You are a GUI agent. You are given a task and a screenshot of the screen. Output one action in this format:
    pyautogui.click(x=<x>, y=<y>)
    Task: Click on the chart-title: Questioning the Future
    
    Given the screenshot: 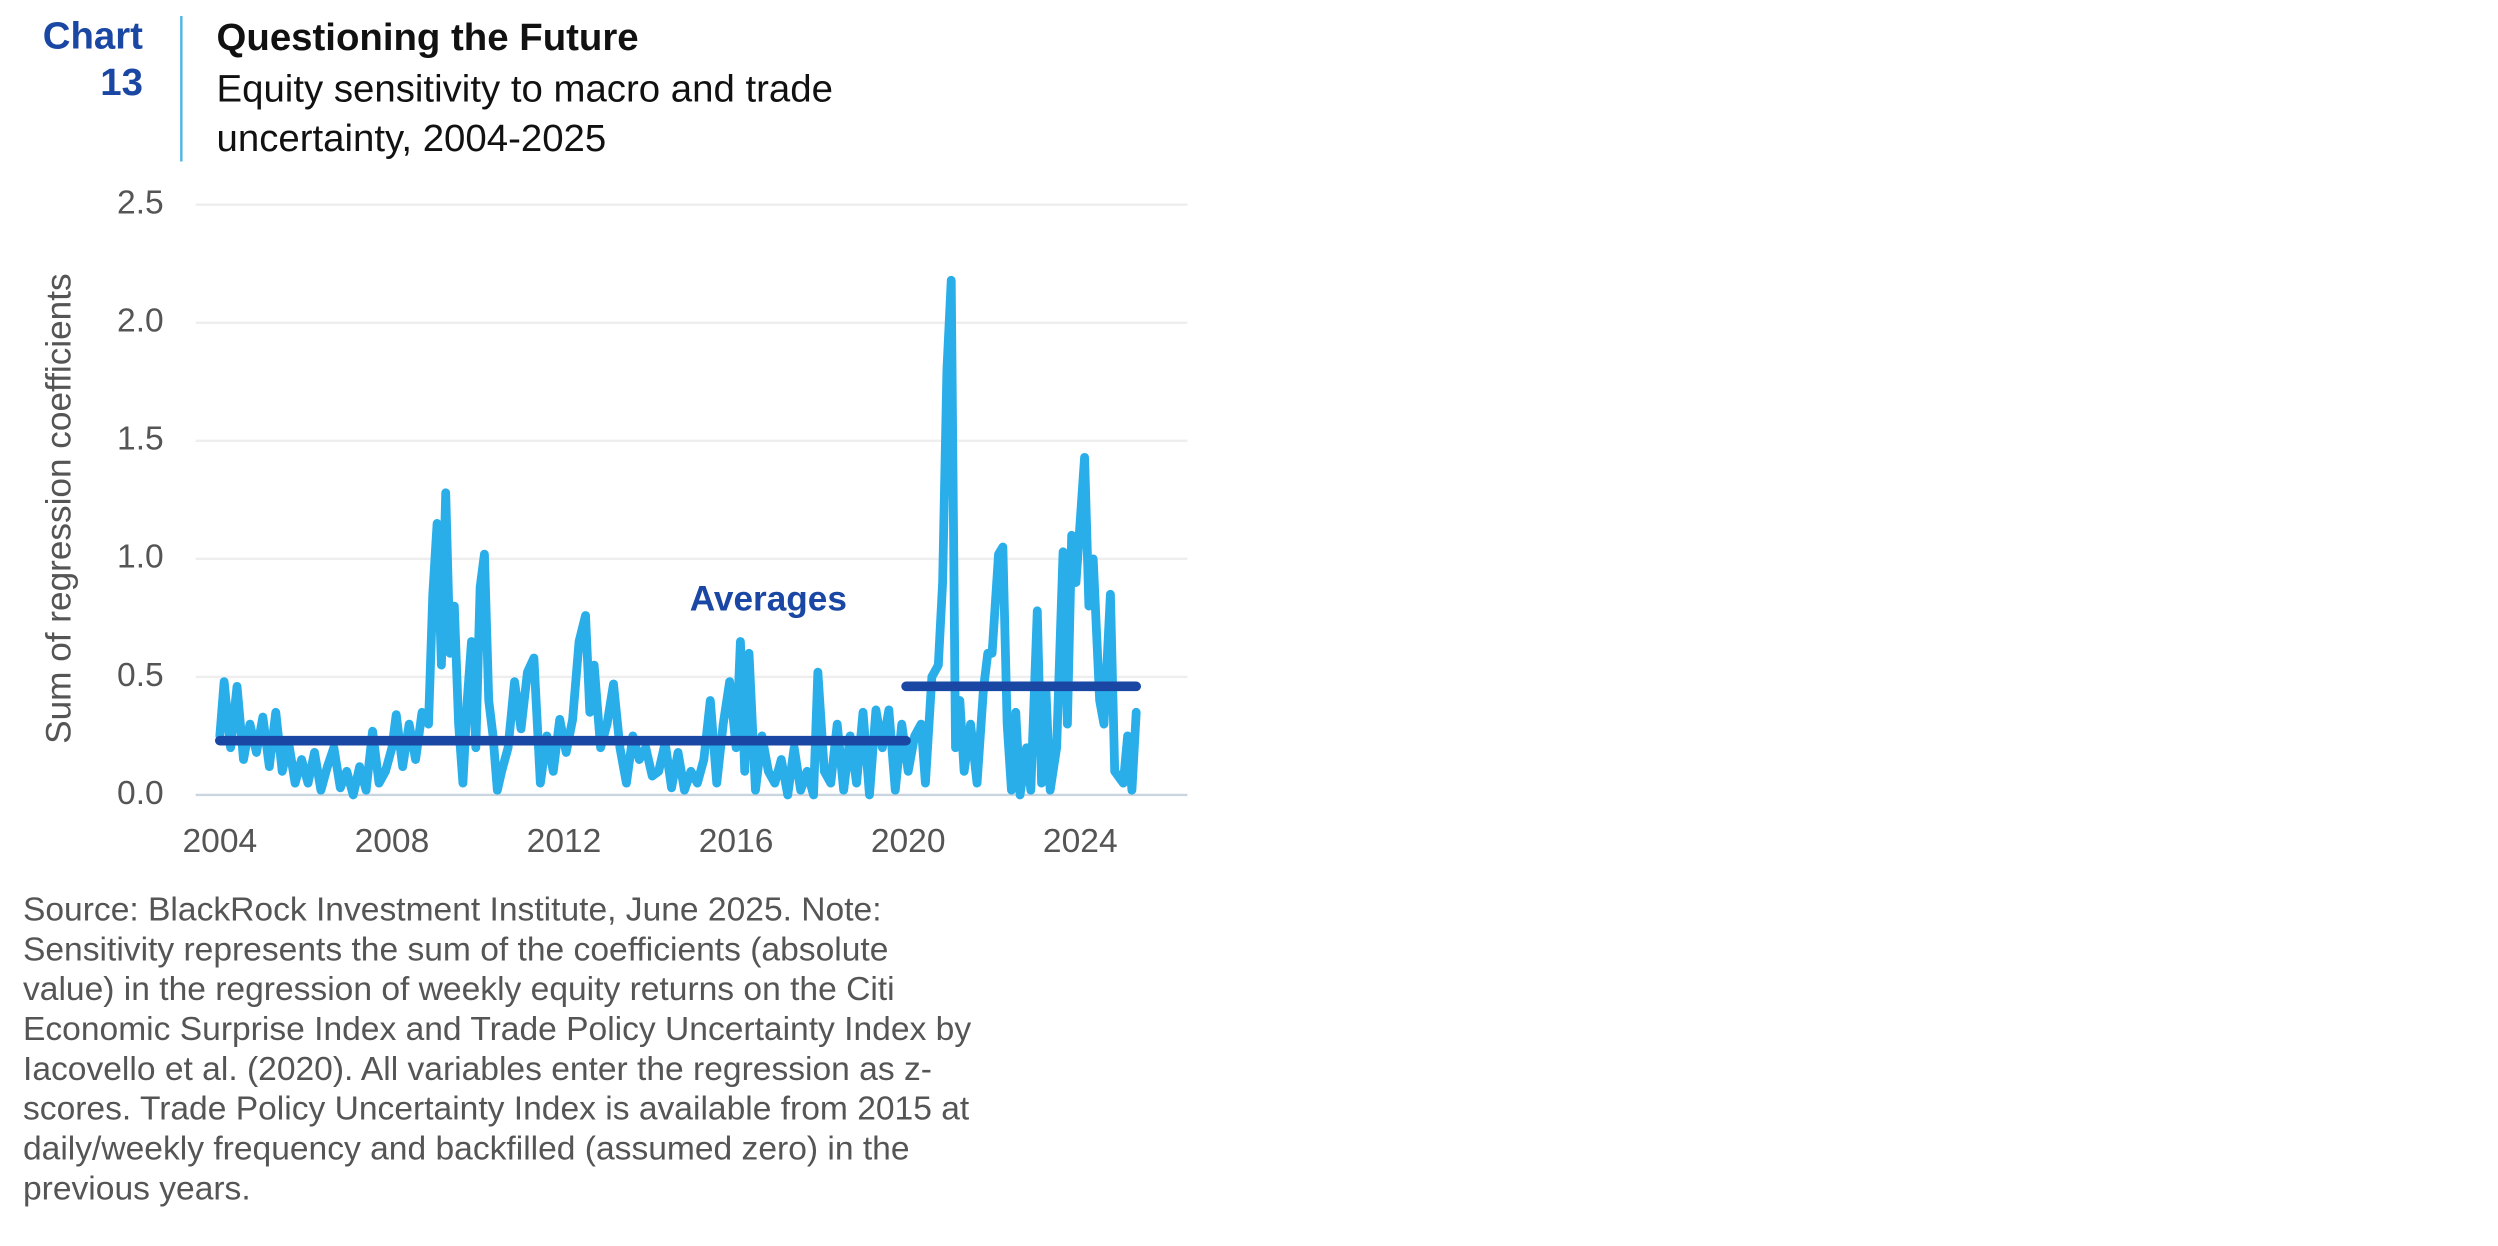 What is the action you would take?
    pyautogui.click(x=428, y=37)
    